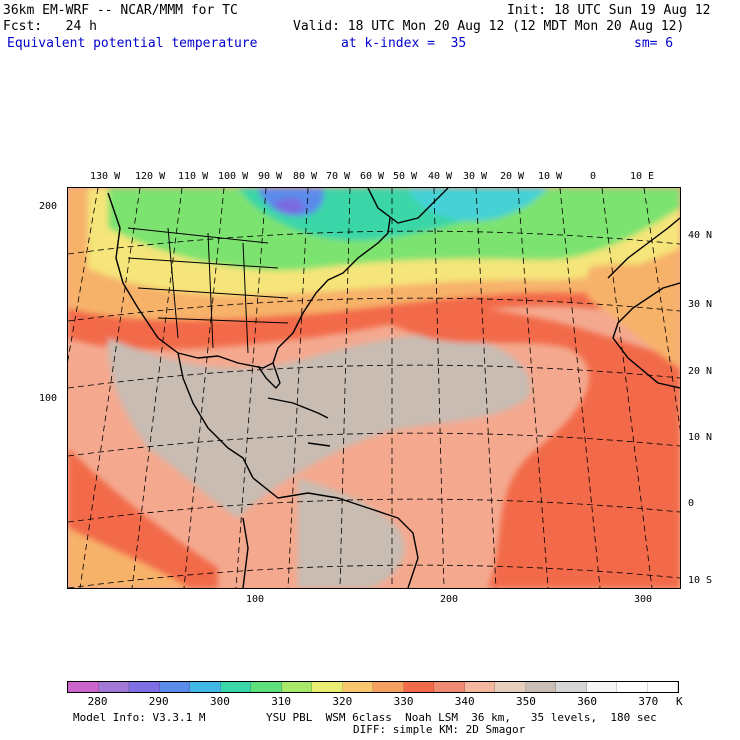 The height and width of the screenshot is (740, 740). I want to click on lat-label: 40 N, so click(700, 235).